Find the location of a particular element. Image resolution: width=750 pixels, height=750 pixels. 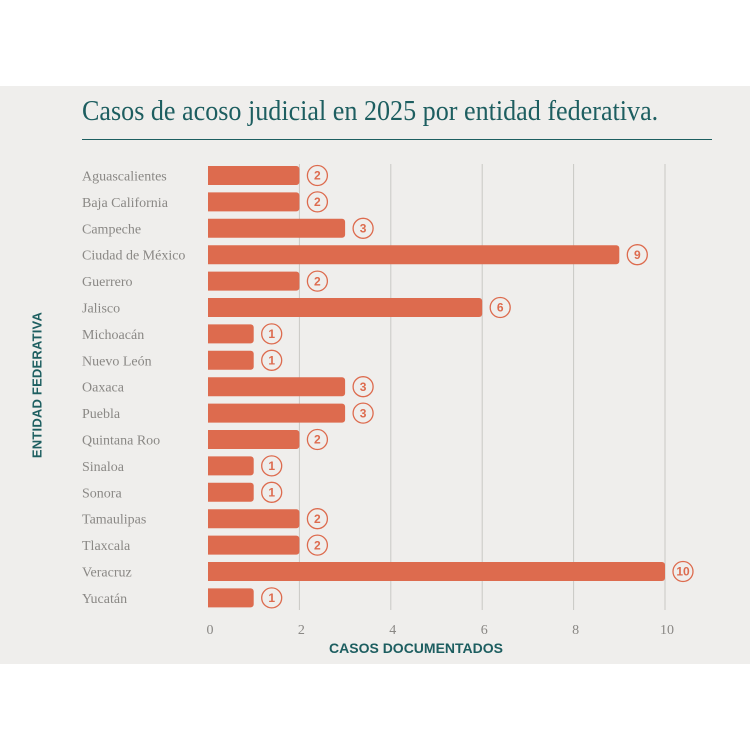

x-tick-label: 2 is located at coordinates (301, 630).